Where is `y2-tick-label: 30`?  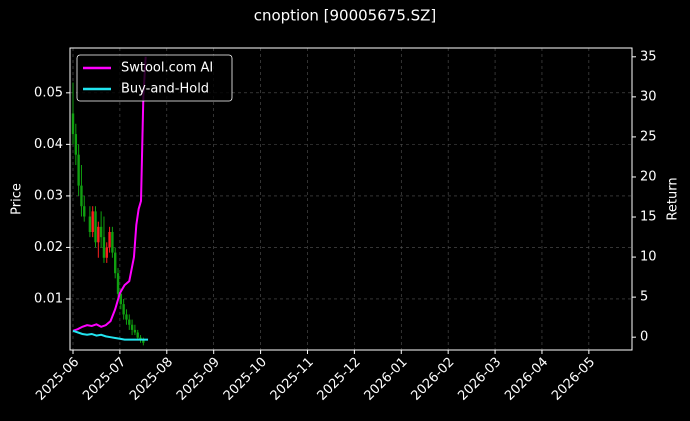
y2-tick-label: 30 is located at coordinates (648, 96).